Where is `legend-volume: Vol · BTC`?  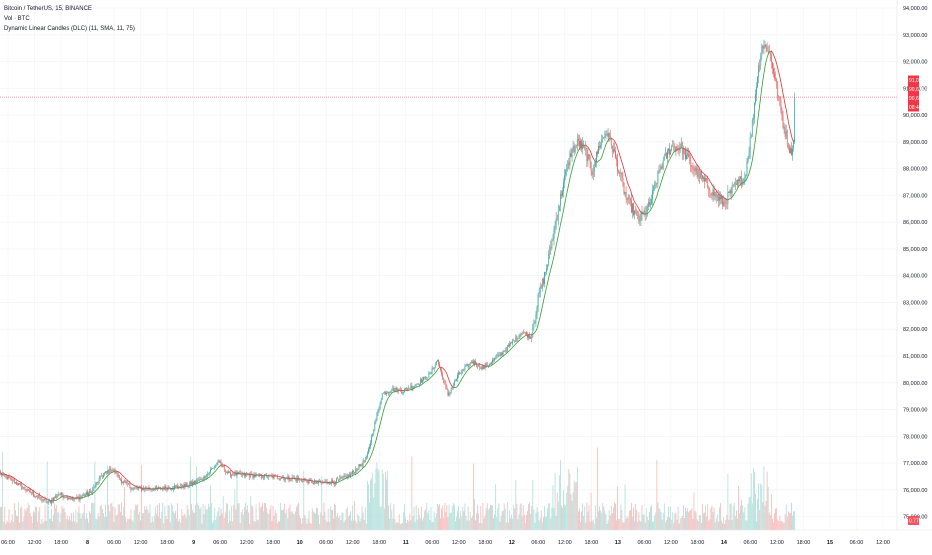
legend-volume: Vol · BTC is located at coordinates (69, 19).